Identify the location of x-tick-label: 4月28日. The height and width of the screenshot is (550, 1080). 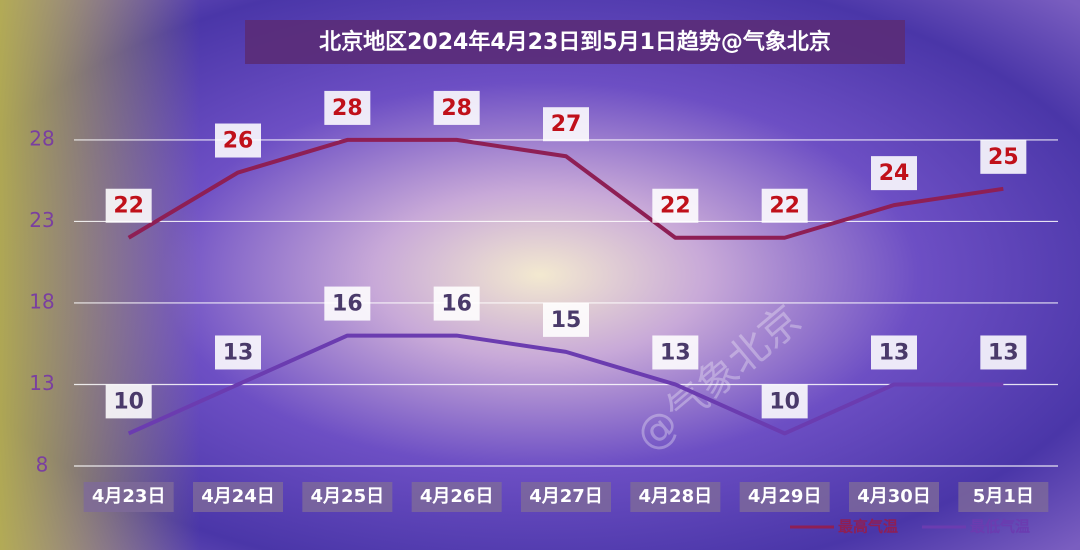
(676, 496).